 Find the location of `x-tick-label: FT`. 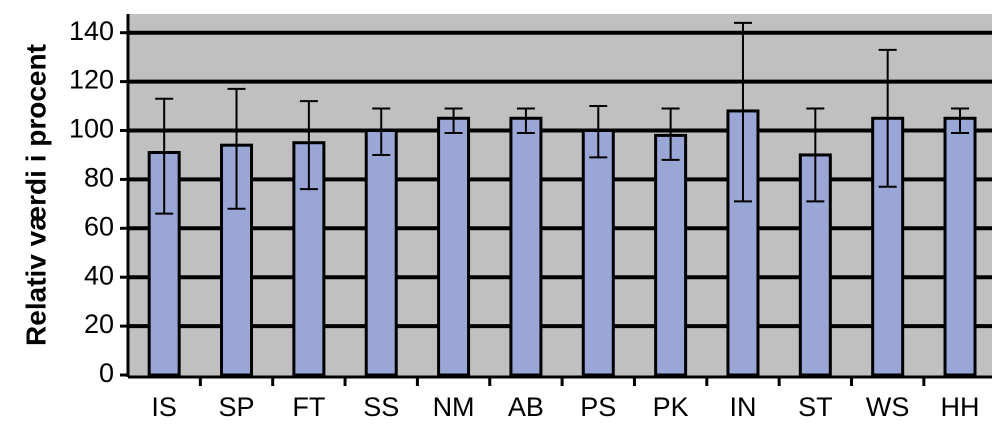

x-tick-label: FT is located at coordinates (308, 407).